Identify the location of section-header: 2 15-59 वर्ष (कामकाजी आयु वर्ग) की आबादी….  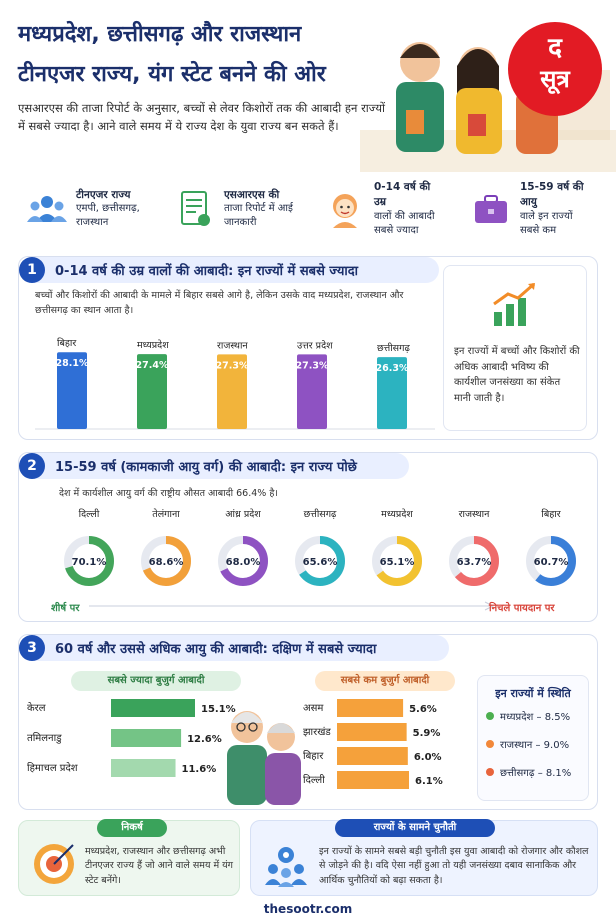
(214, 466).